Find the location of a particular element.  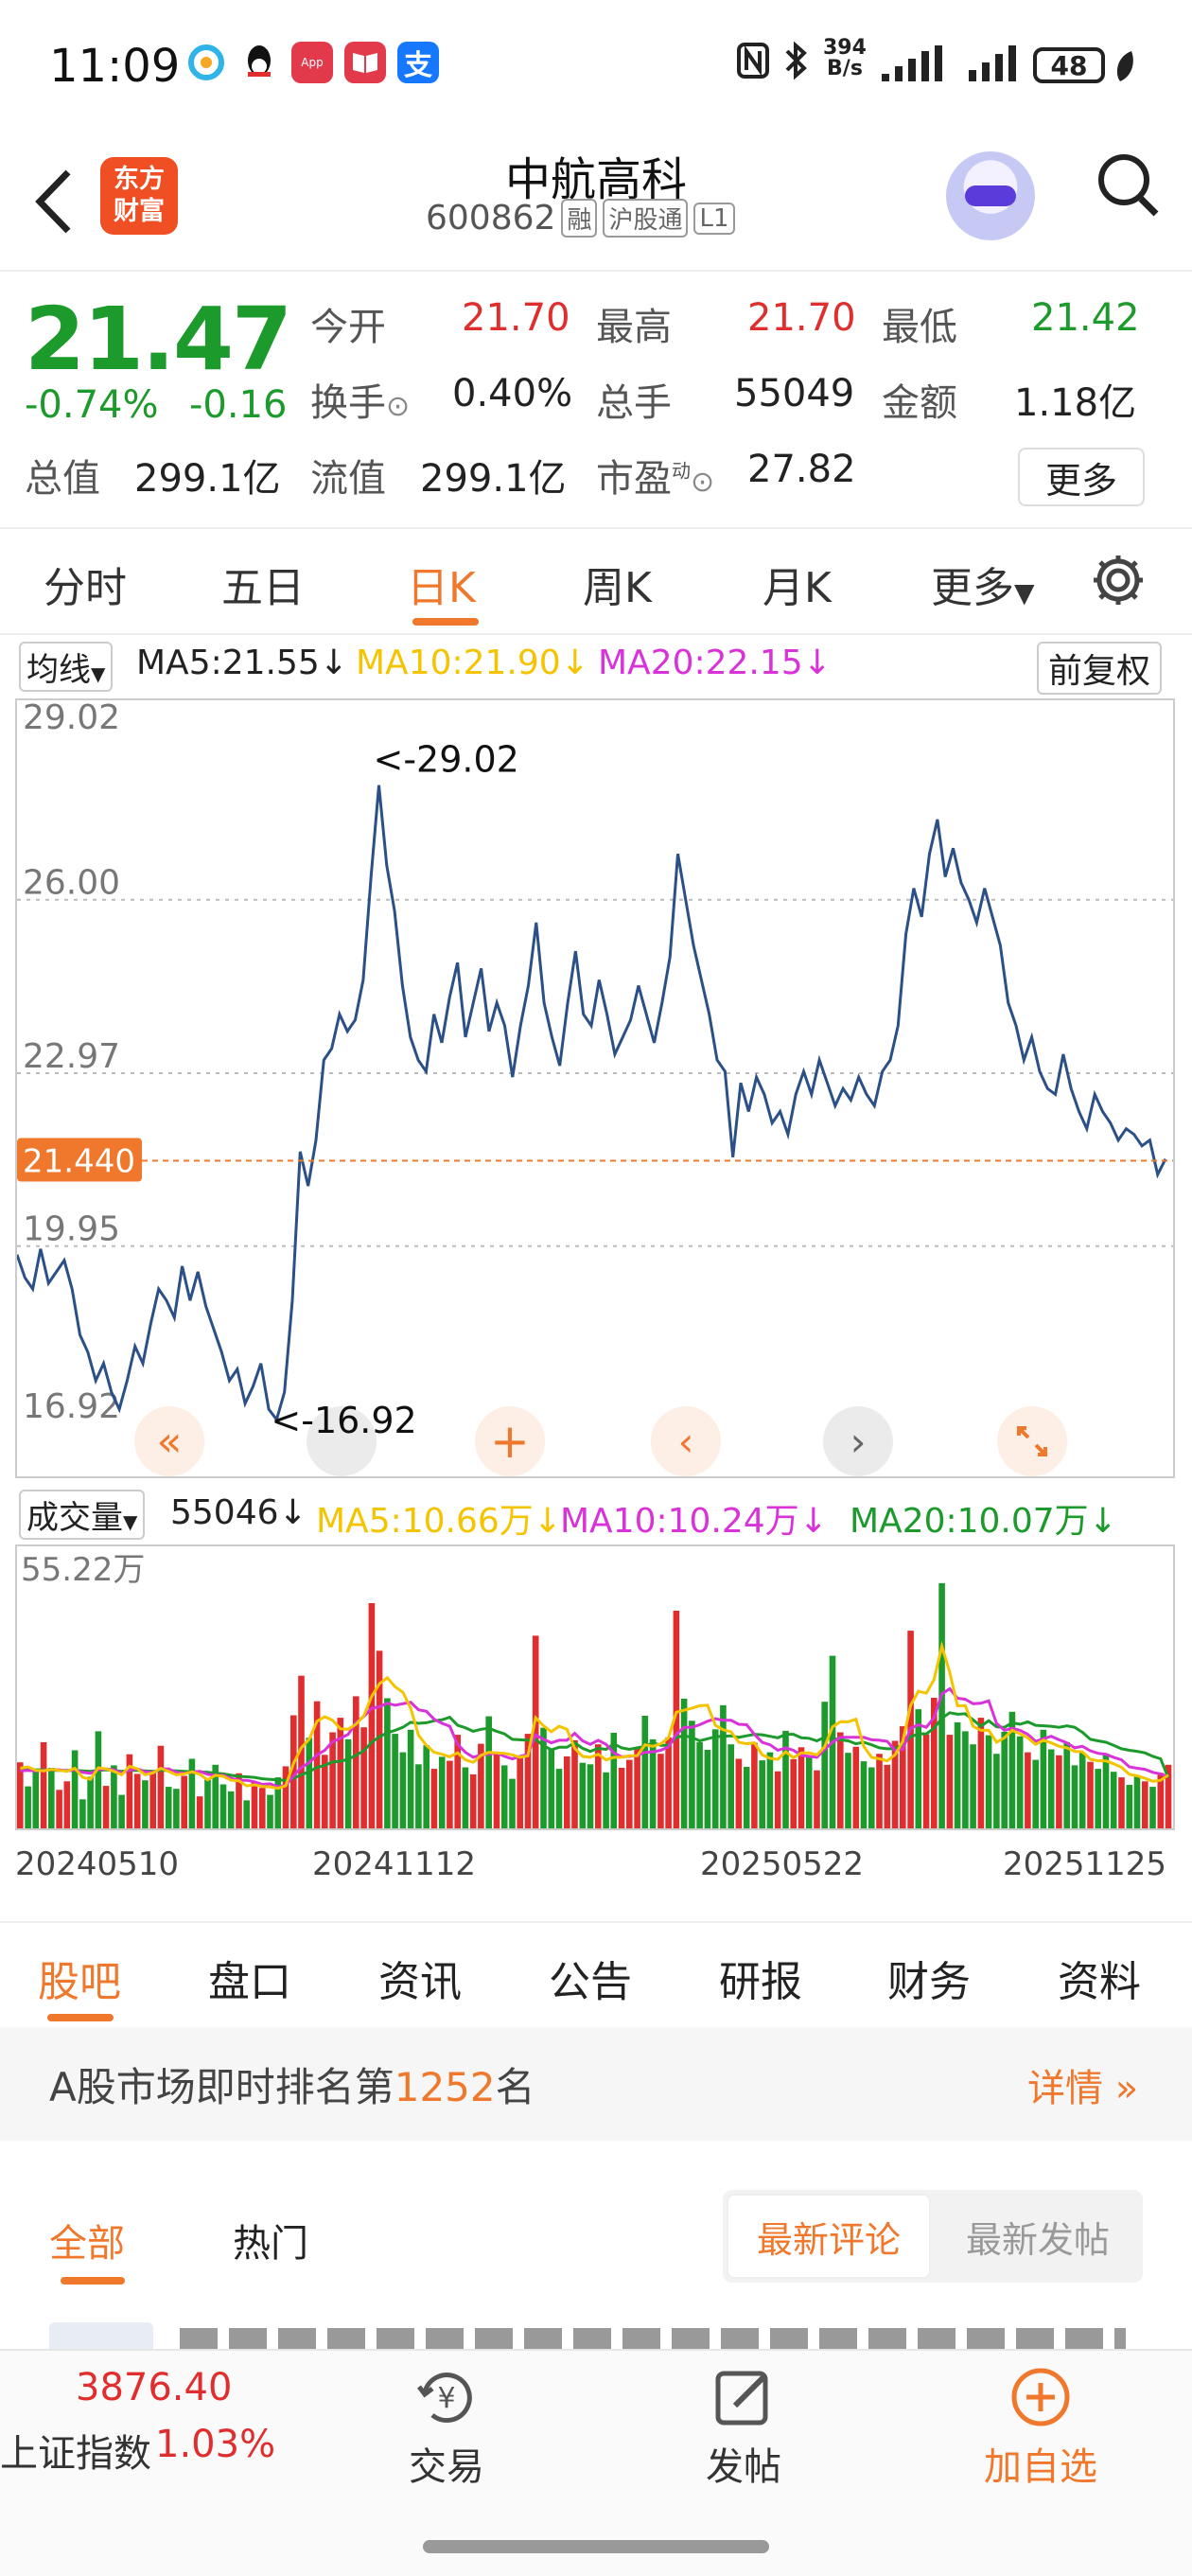

step-left-icon: ‹ is located at coordinates (686, 1441).